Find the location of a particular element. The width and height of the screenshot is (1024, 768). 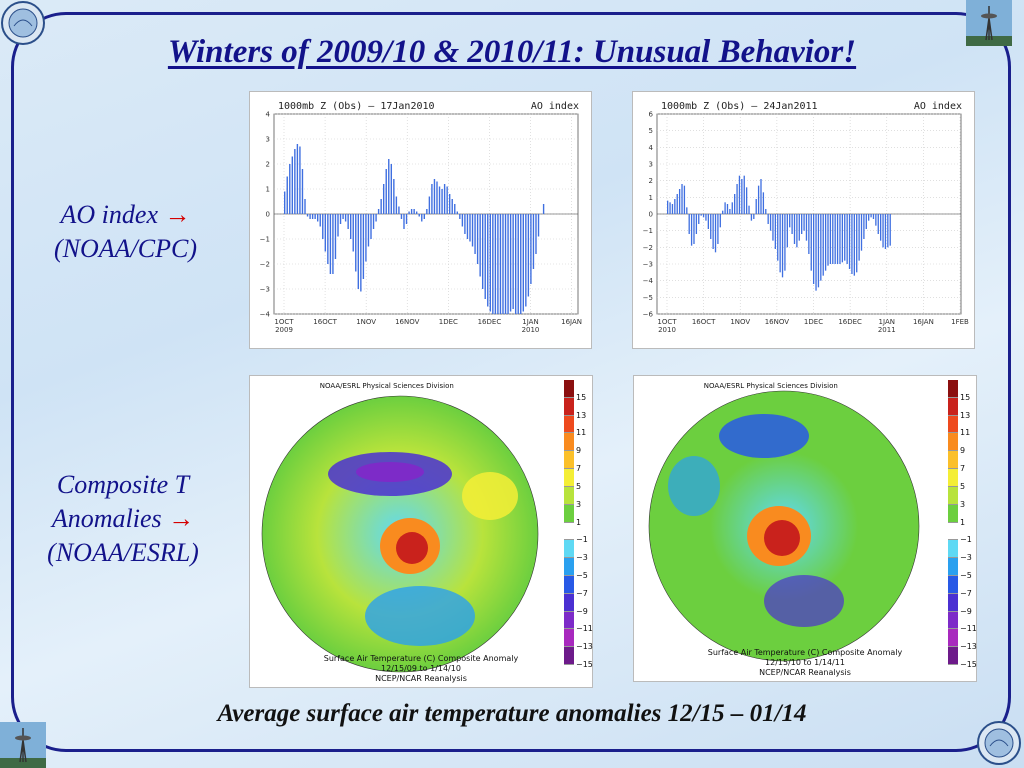

x-year-label: 2011 is located at coordinates (887, 330).